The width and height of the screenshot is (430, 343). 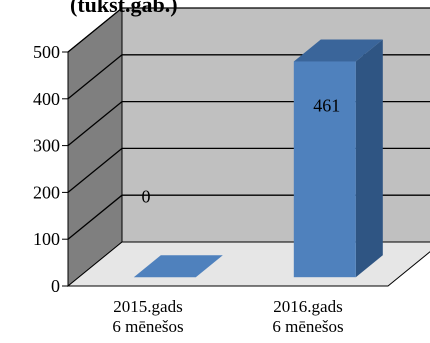 I want to click on y-tick-label-100: 100, so click(x=46, y=239).